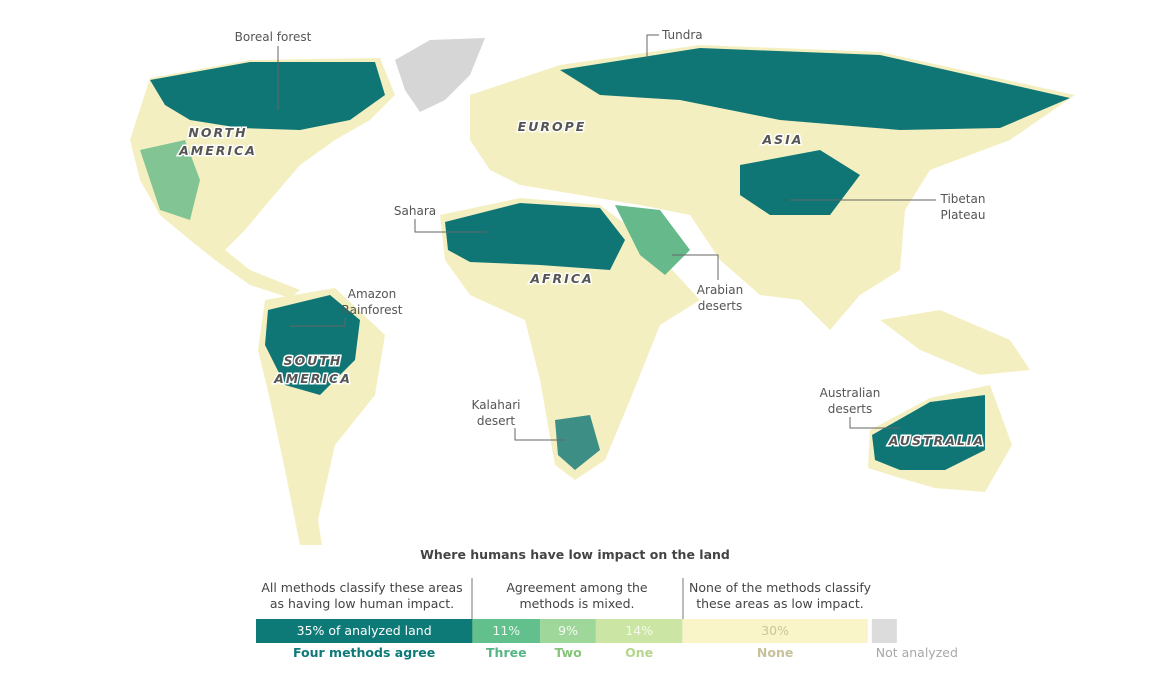 The width and height of the screenshot is (1150, 690). I want to click on annotation: Arabian deserts, so click(720, 298).